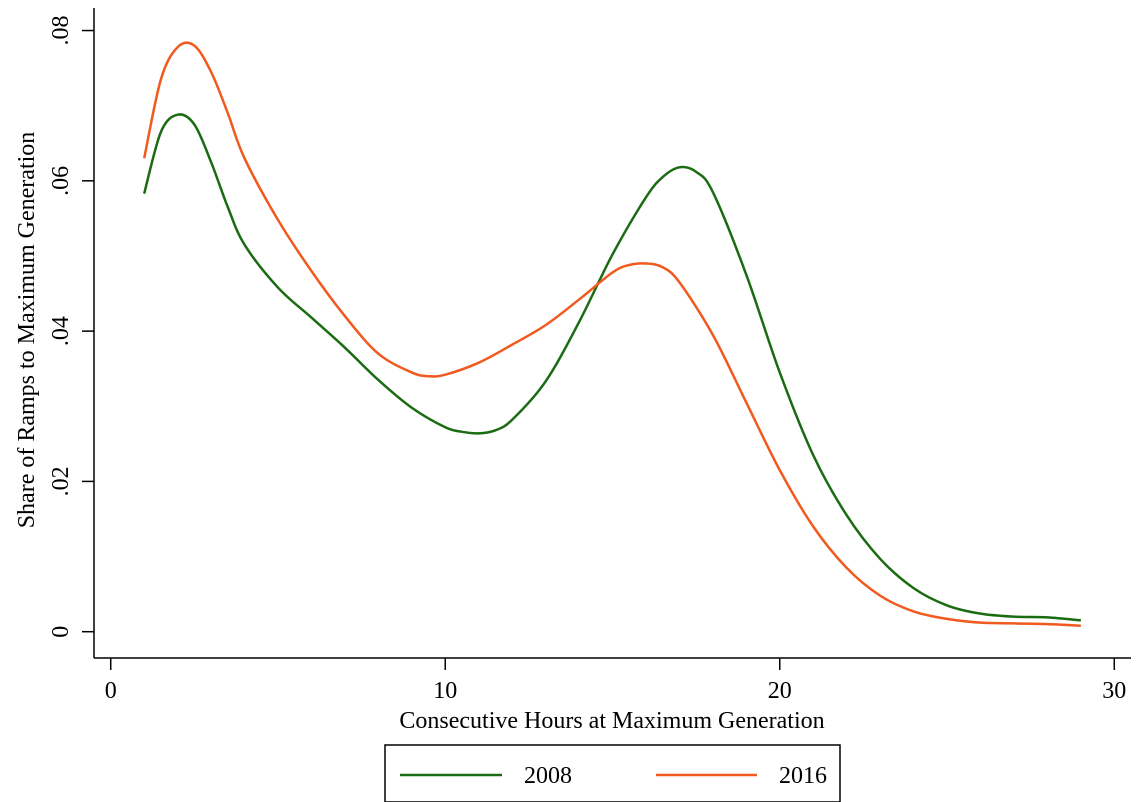  Describe the element at coordinates (61, 331) in the screenshot. I see `y-tick-label: .04` at that location.